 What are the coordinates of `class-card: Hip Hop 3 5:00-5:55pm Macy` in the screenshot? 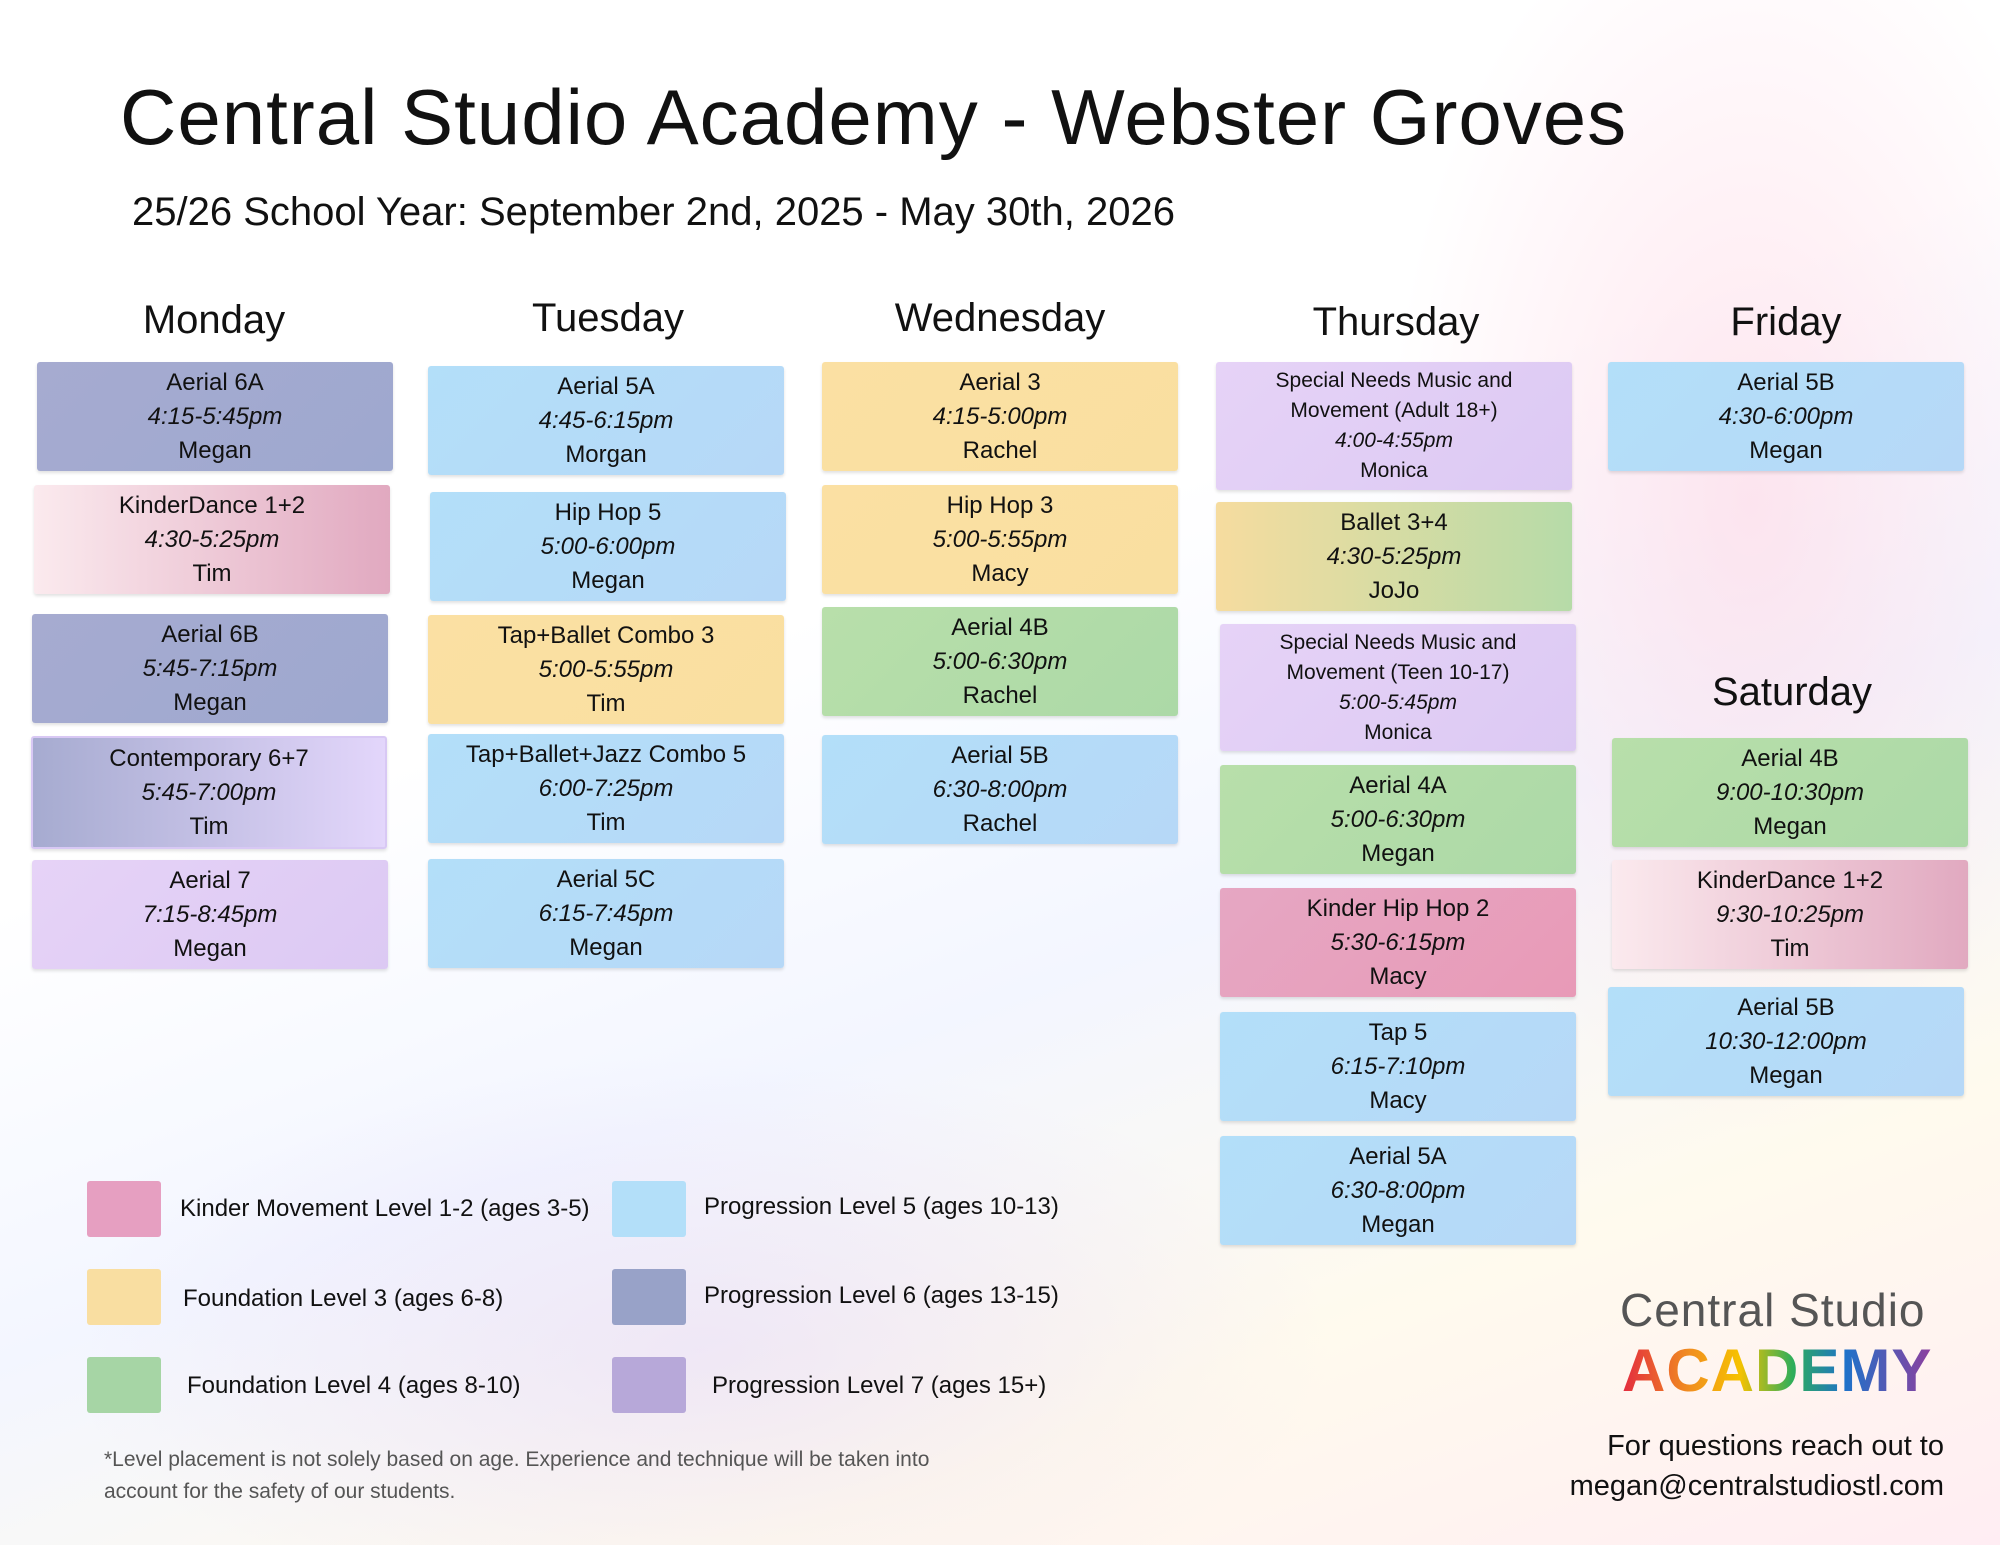 It's located at (1000, 539).